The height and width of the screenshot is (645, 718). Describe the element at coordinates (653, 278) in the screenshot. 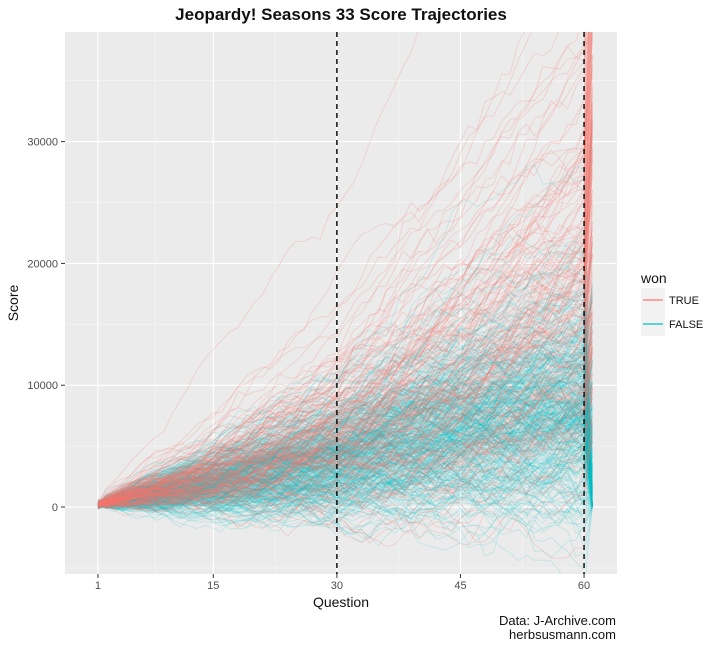

I see `legend-title: won` at that location.